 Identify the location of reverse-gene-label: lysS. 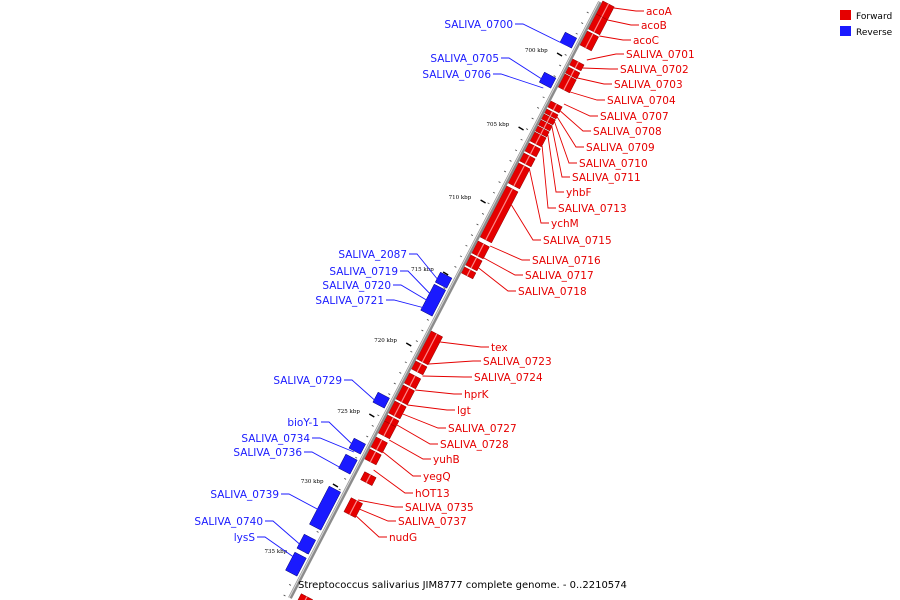
(245, 538).